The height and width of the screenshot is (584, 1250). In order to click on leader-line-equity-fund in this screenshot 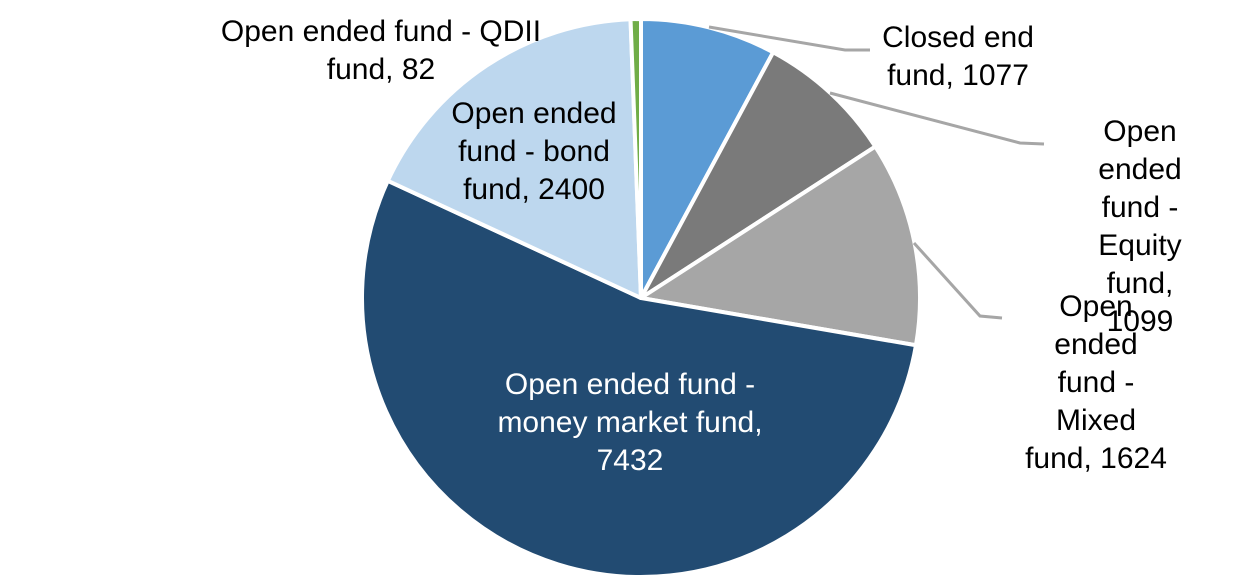, I will do `click(937, 118)`.